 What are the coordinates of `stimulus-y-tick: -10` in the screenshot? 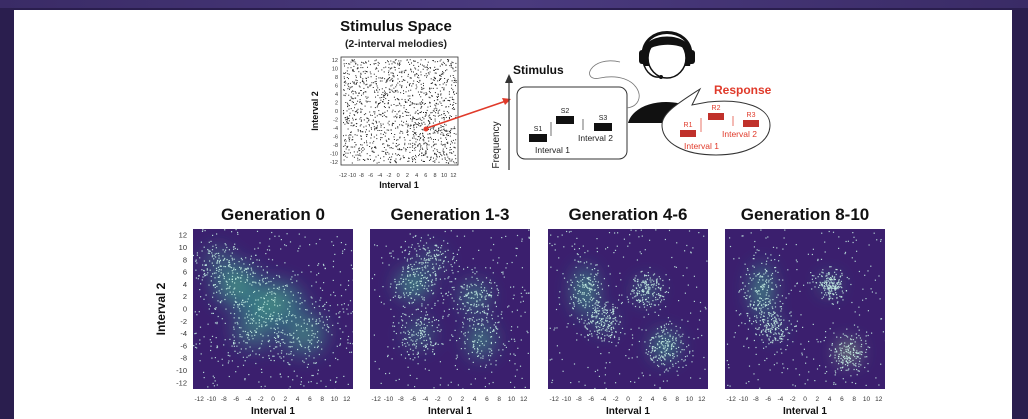 It's located at (334, 155).